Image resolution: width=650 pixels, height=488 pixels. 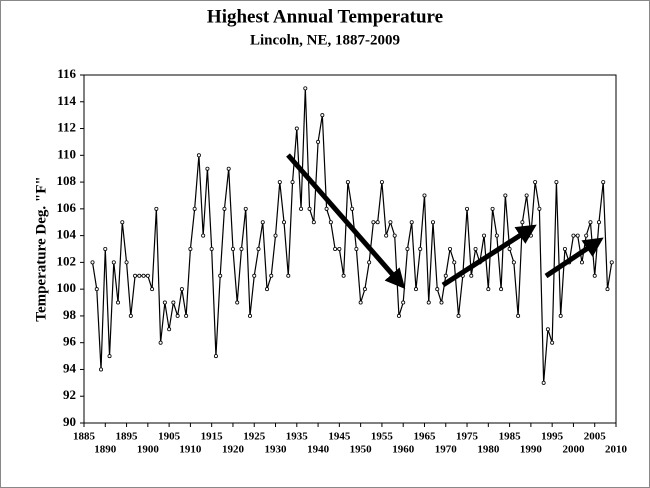 What do you see at coordinates (488, 450) in the screenshot?
I see `x-tick-label: 1980` at bounding box center [488, 450].